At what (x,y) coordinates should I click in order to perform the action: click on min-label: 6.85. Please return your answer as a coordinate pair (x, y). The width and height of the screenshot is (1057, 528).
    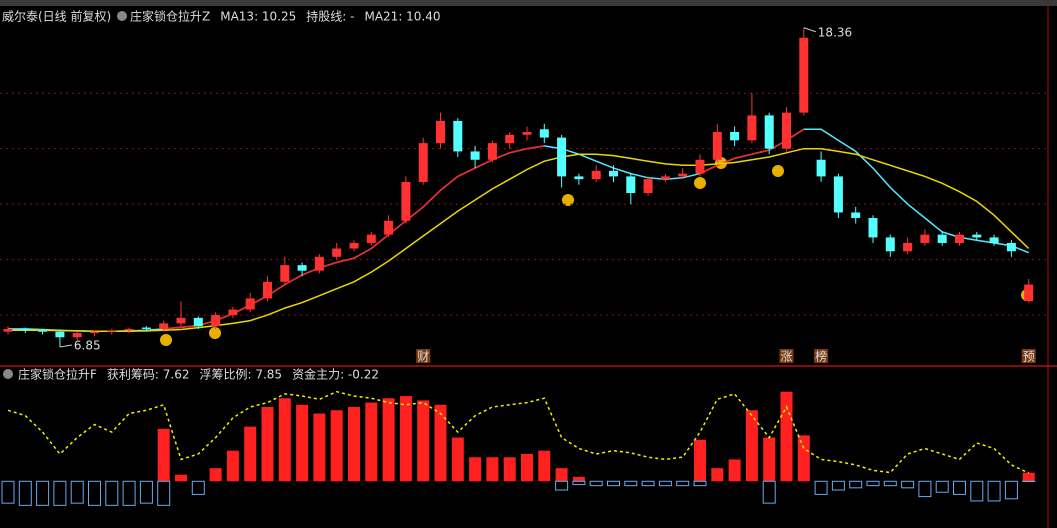
    Looking at the image, I should click on (87, 345).